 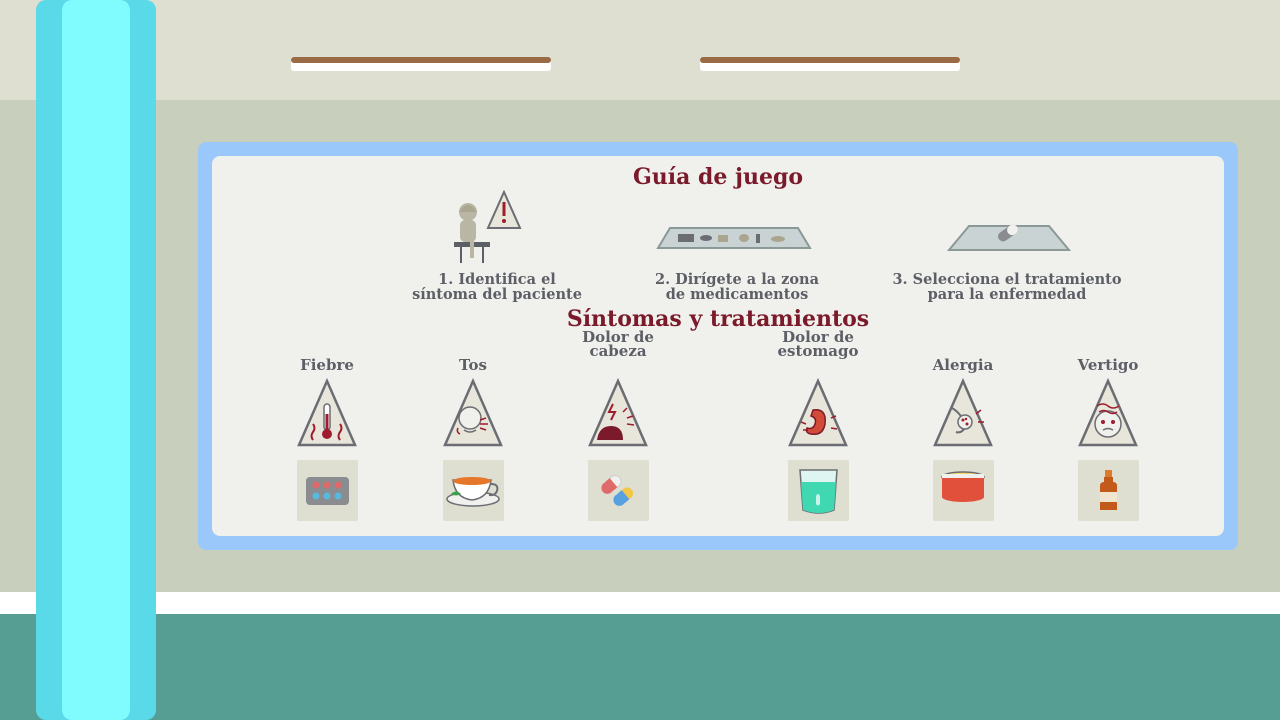 I want to click on dizziness-icon, so click(x=1108, y=412).